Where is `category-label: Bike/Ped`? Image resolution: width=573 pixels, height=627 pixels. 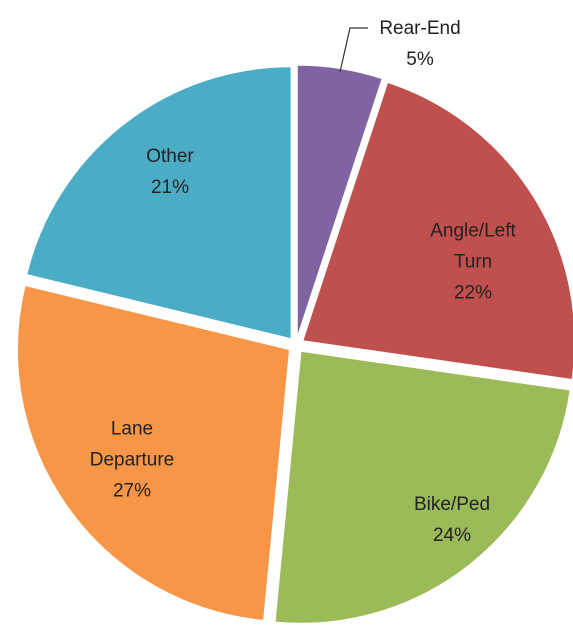 category-label: Bike/Ped is located at coordinates (452, 504).